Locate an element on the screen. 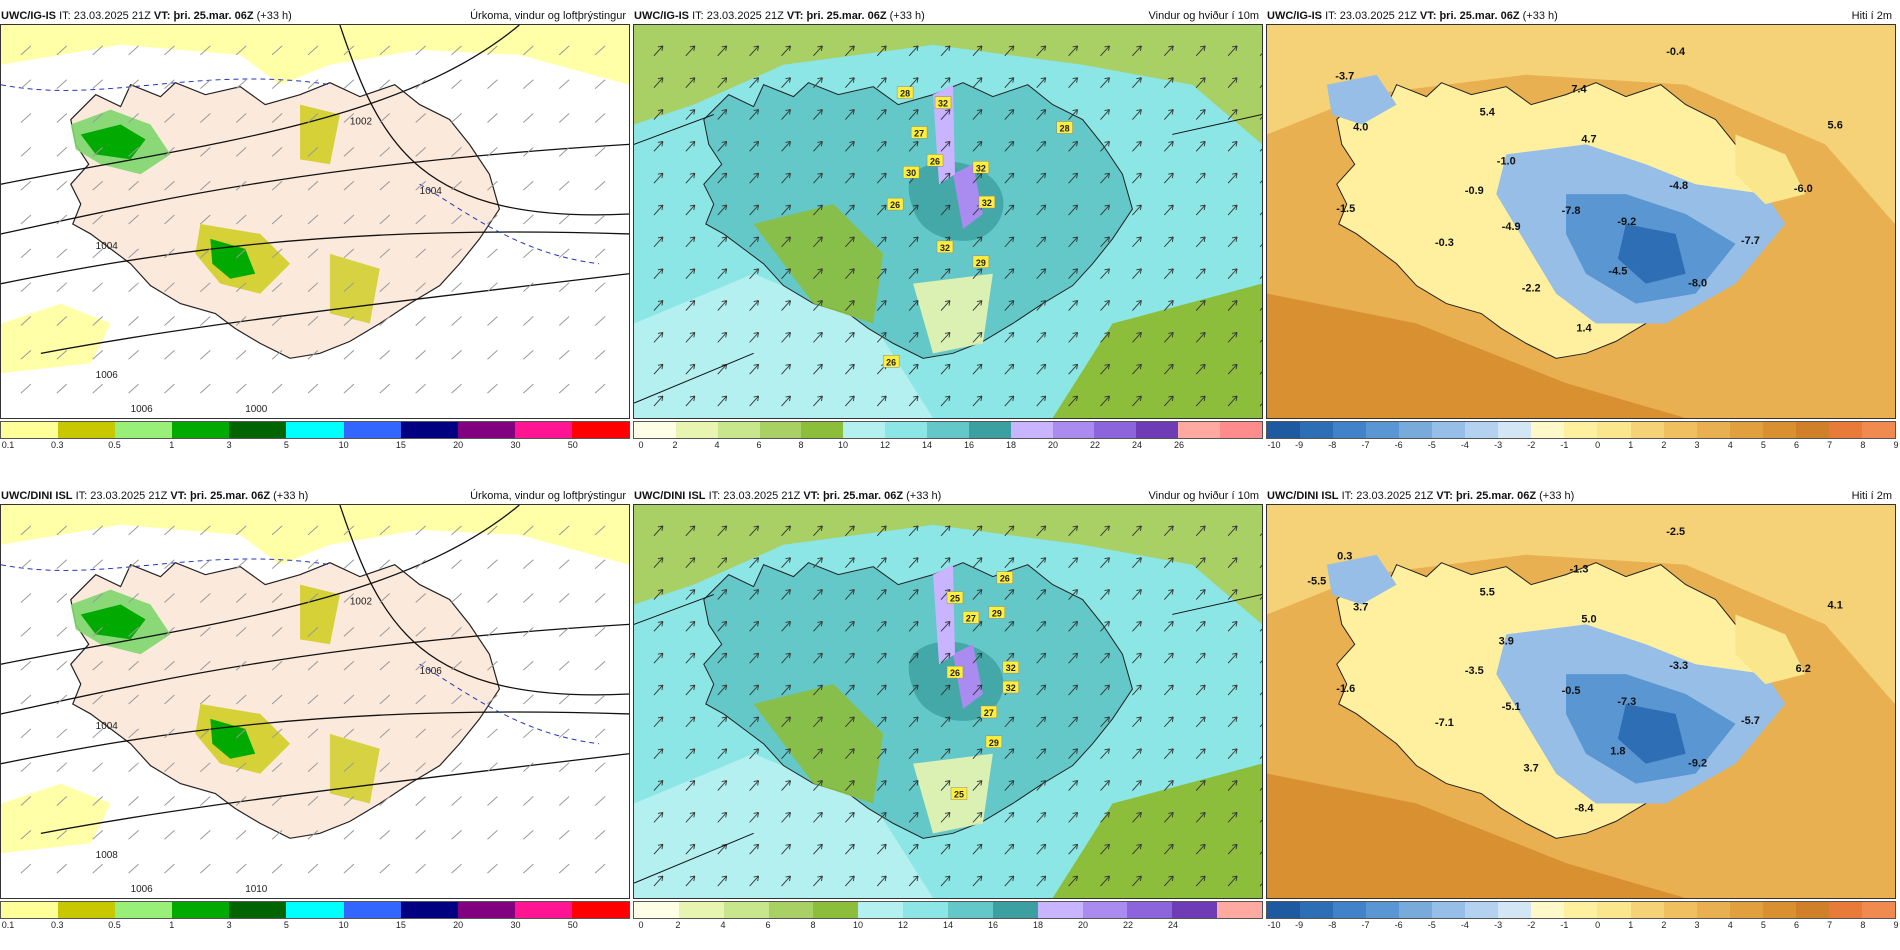 The height and width of the screenshot is (950, 1900). temperature-value-label: 0.3 is located at coordinates (1344, 557).